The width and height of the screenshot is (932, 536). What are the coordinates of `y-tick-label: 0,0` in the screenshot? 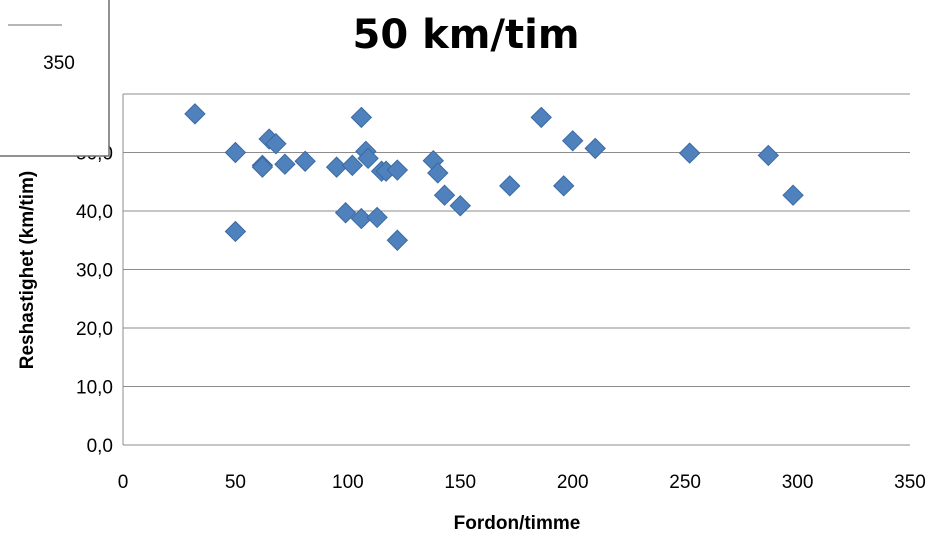 It's located at (100, 446).